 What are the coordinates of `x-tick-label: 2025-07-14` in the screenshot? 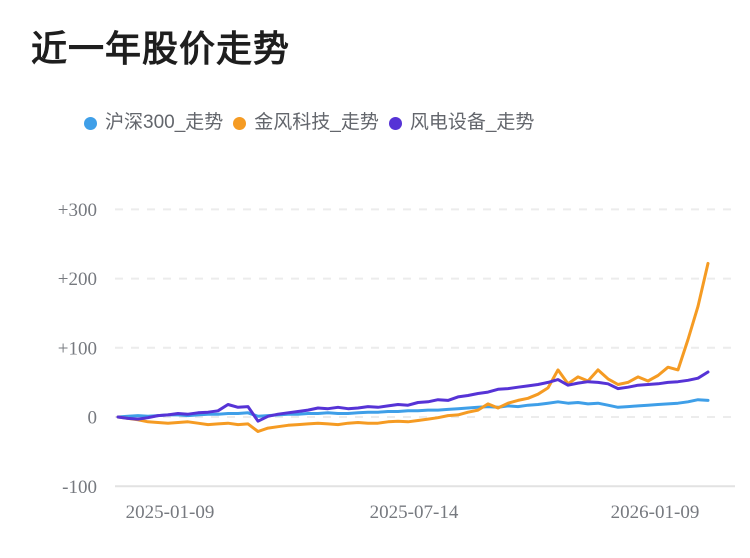 It's located at (414, 512).